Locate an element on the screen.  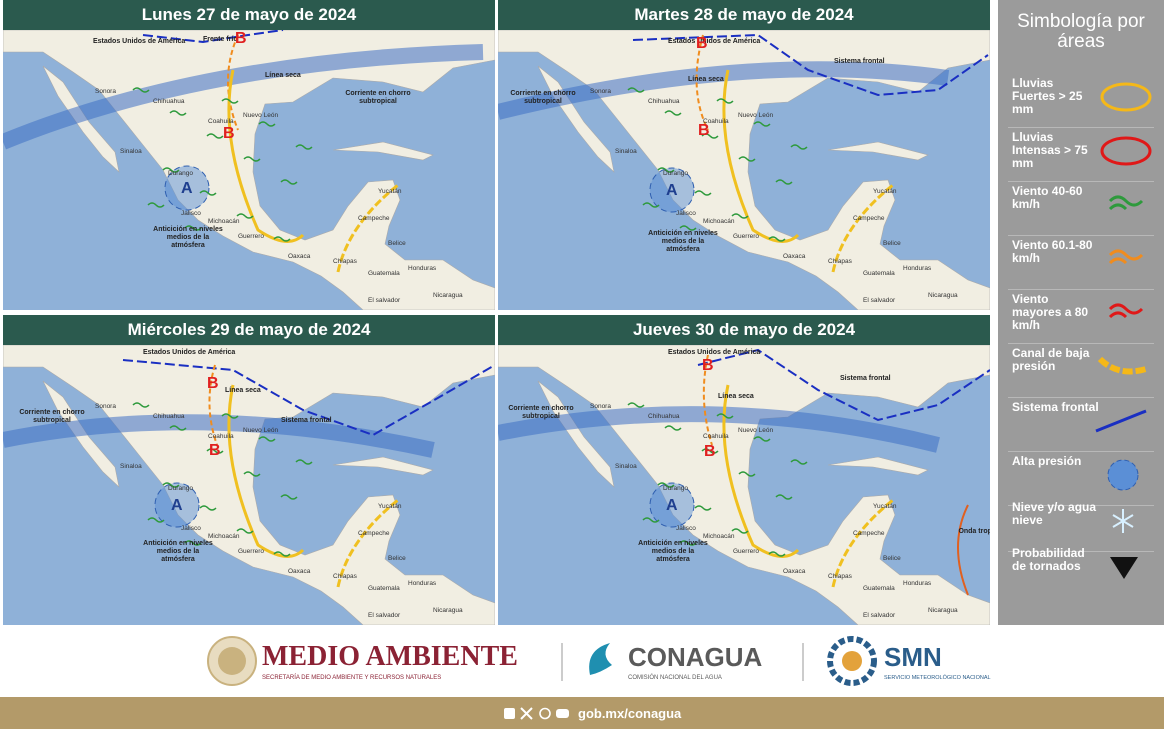
panel-title: Miércoles 29 de mayo de 2024 is located at coordinates (249, 330).